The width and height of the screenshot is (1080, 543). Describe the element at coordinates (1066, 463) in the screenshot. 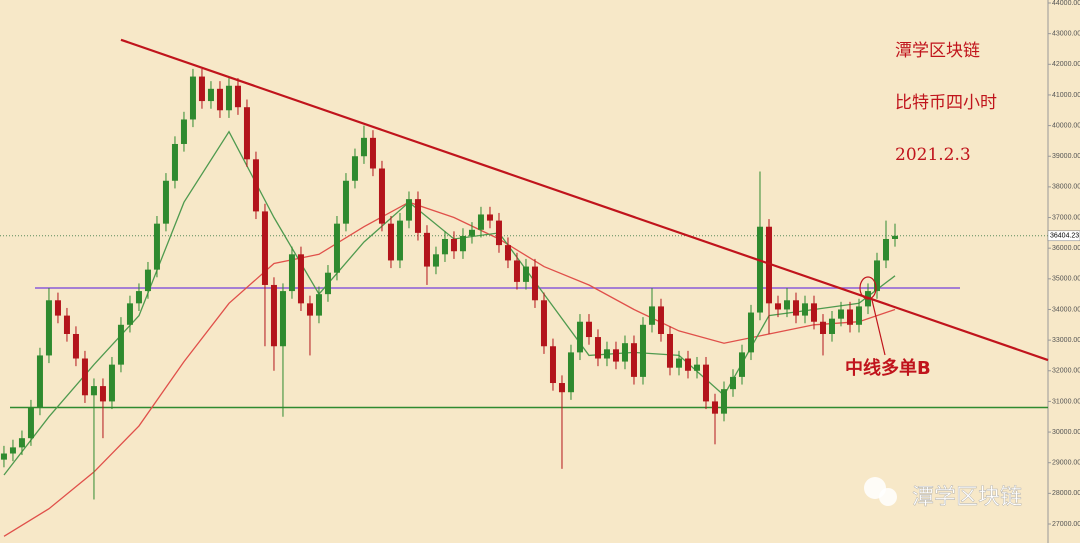

I see `y-tick-label: 29000.00` at that location.